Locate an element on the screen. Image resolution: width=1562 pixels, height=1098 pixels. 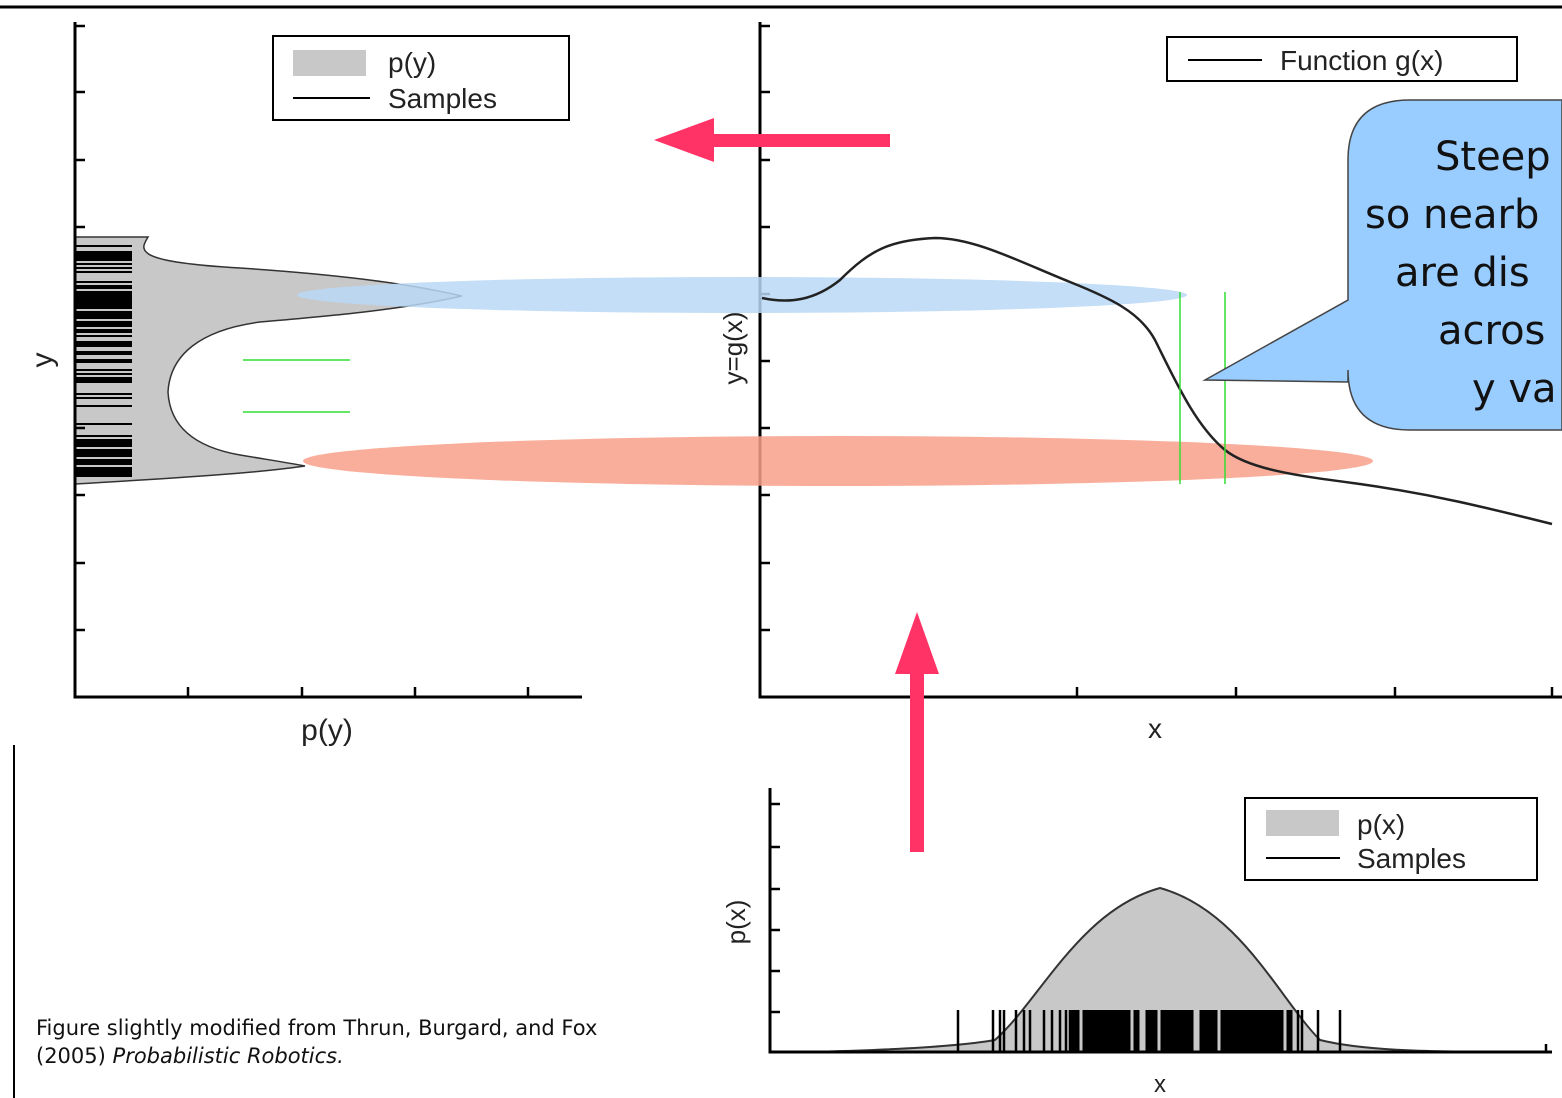
caption-book: Probabilistic Robotics. is located at coordinates (228, 1056).